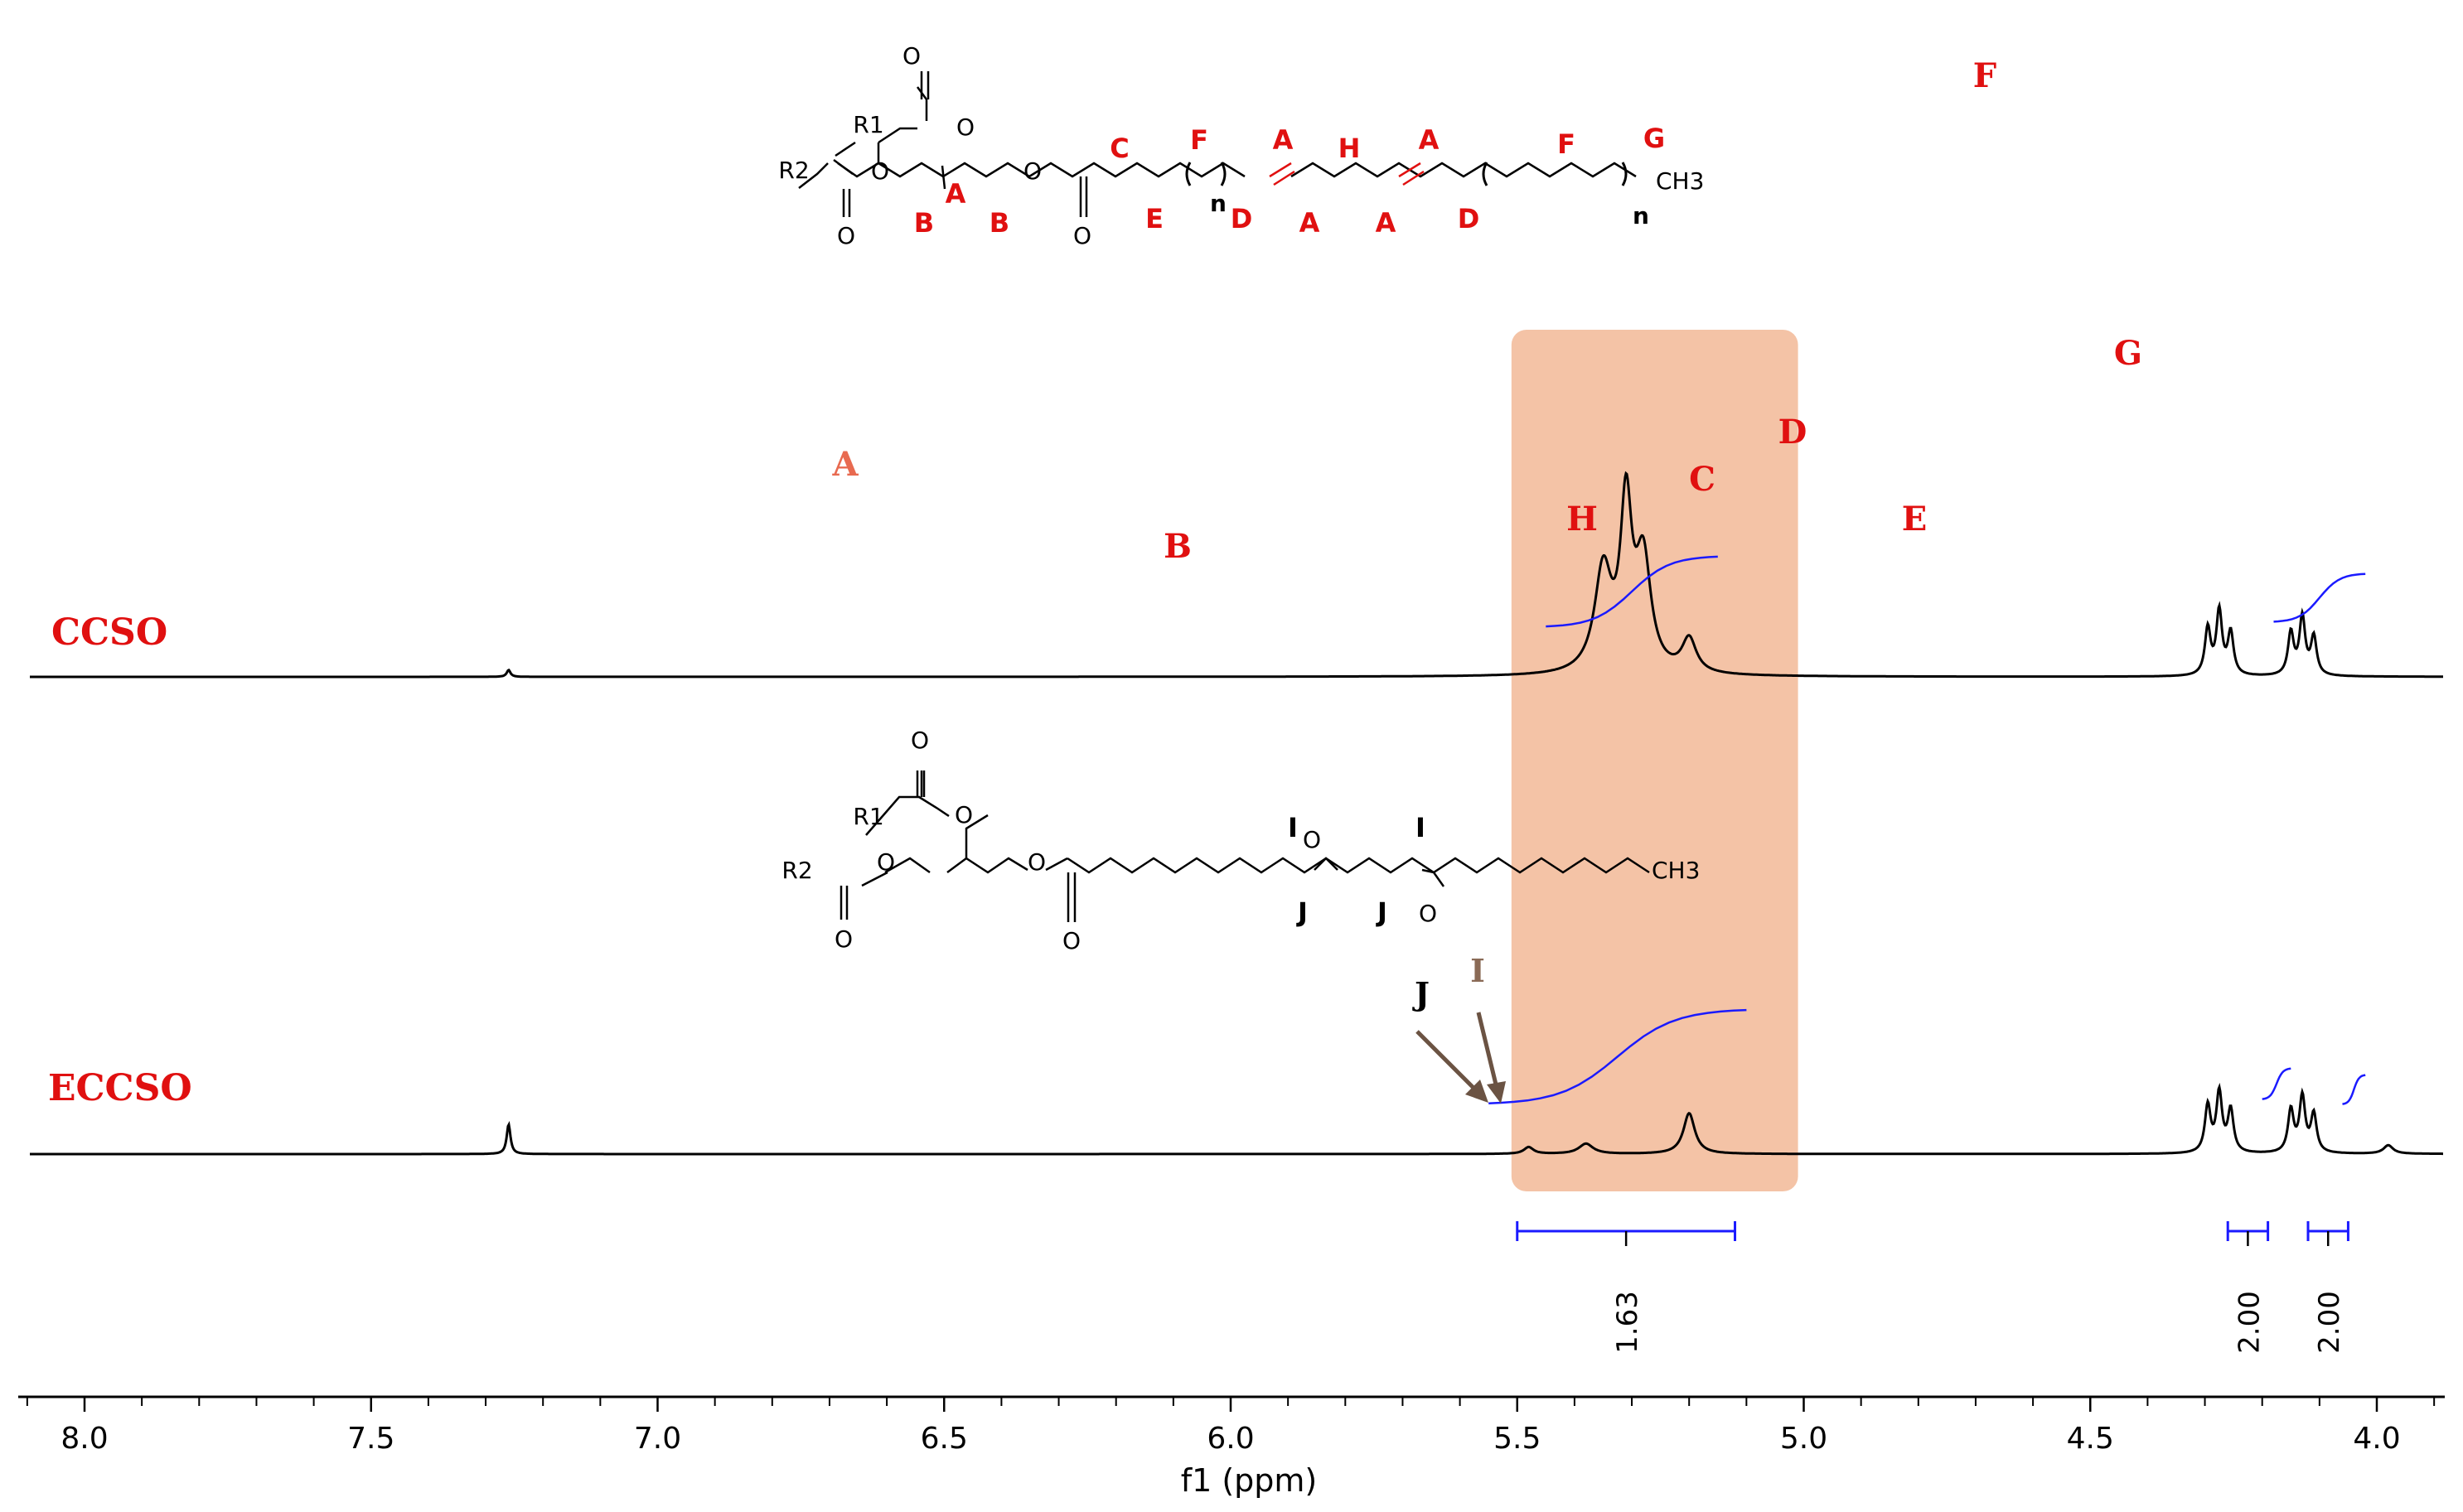  What do you see at coordinates (1932, 1287) in the screenshot?
I see `integration-brackets: 1.632.002.007.017.011.6373.9010.82` at bounding box center [1932, 1287].